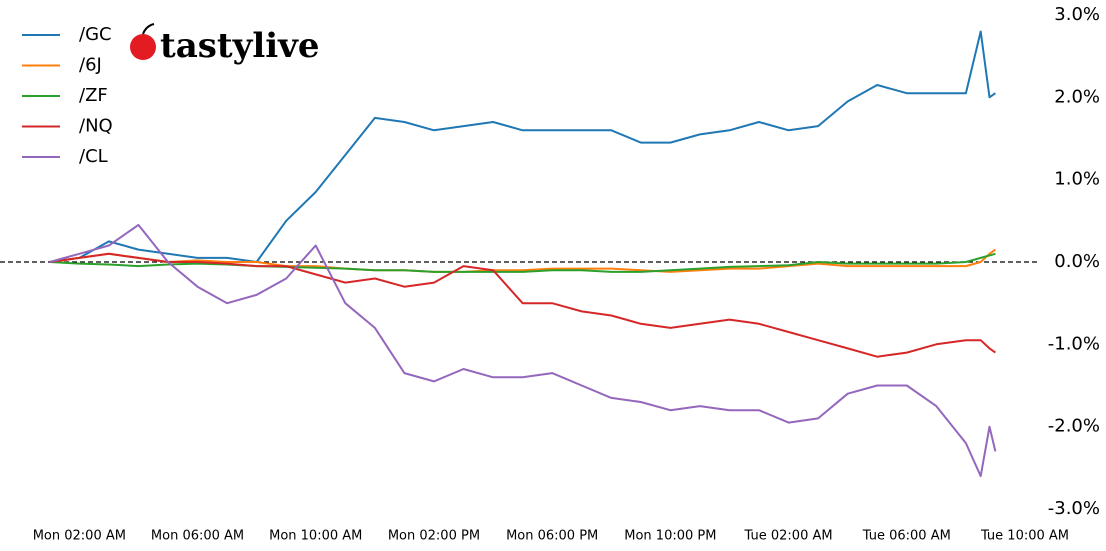 The height and width of the screenshot is (551, 1106). What do you see at coordinates (1024, 536) in the screenshot?
I see `x-tick-label: Tue 10:00 AM` at bounding box center [1024, 536].